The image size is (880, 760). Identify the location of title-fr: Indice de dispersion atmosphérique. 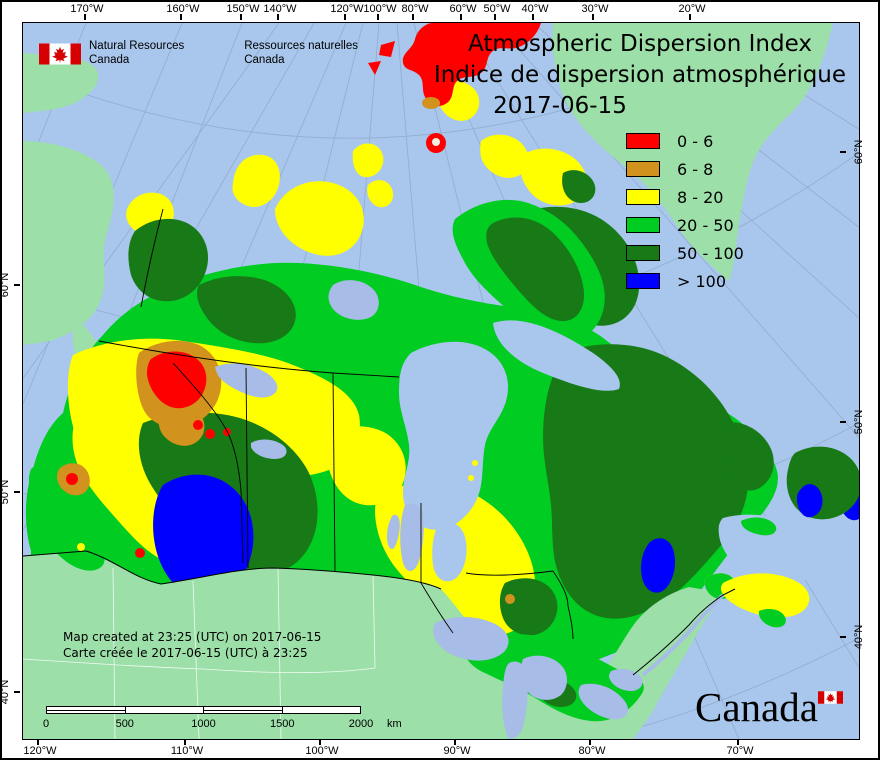
(640, 75).